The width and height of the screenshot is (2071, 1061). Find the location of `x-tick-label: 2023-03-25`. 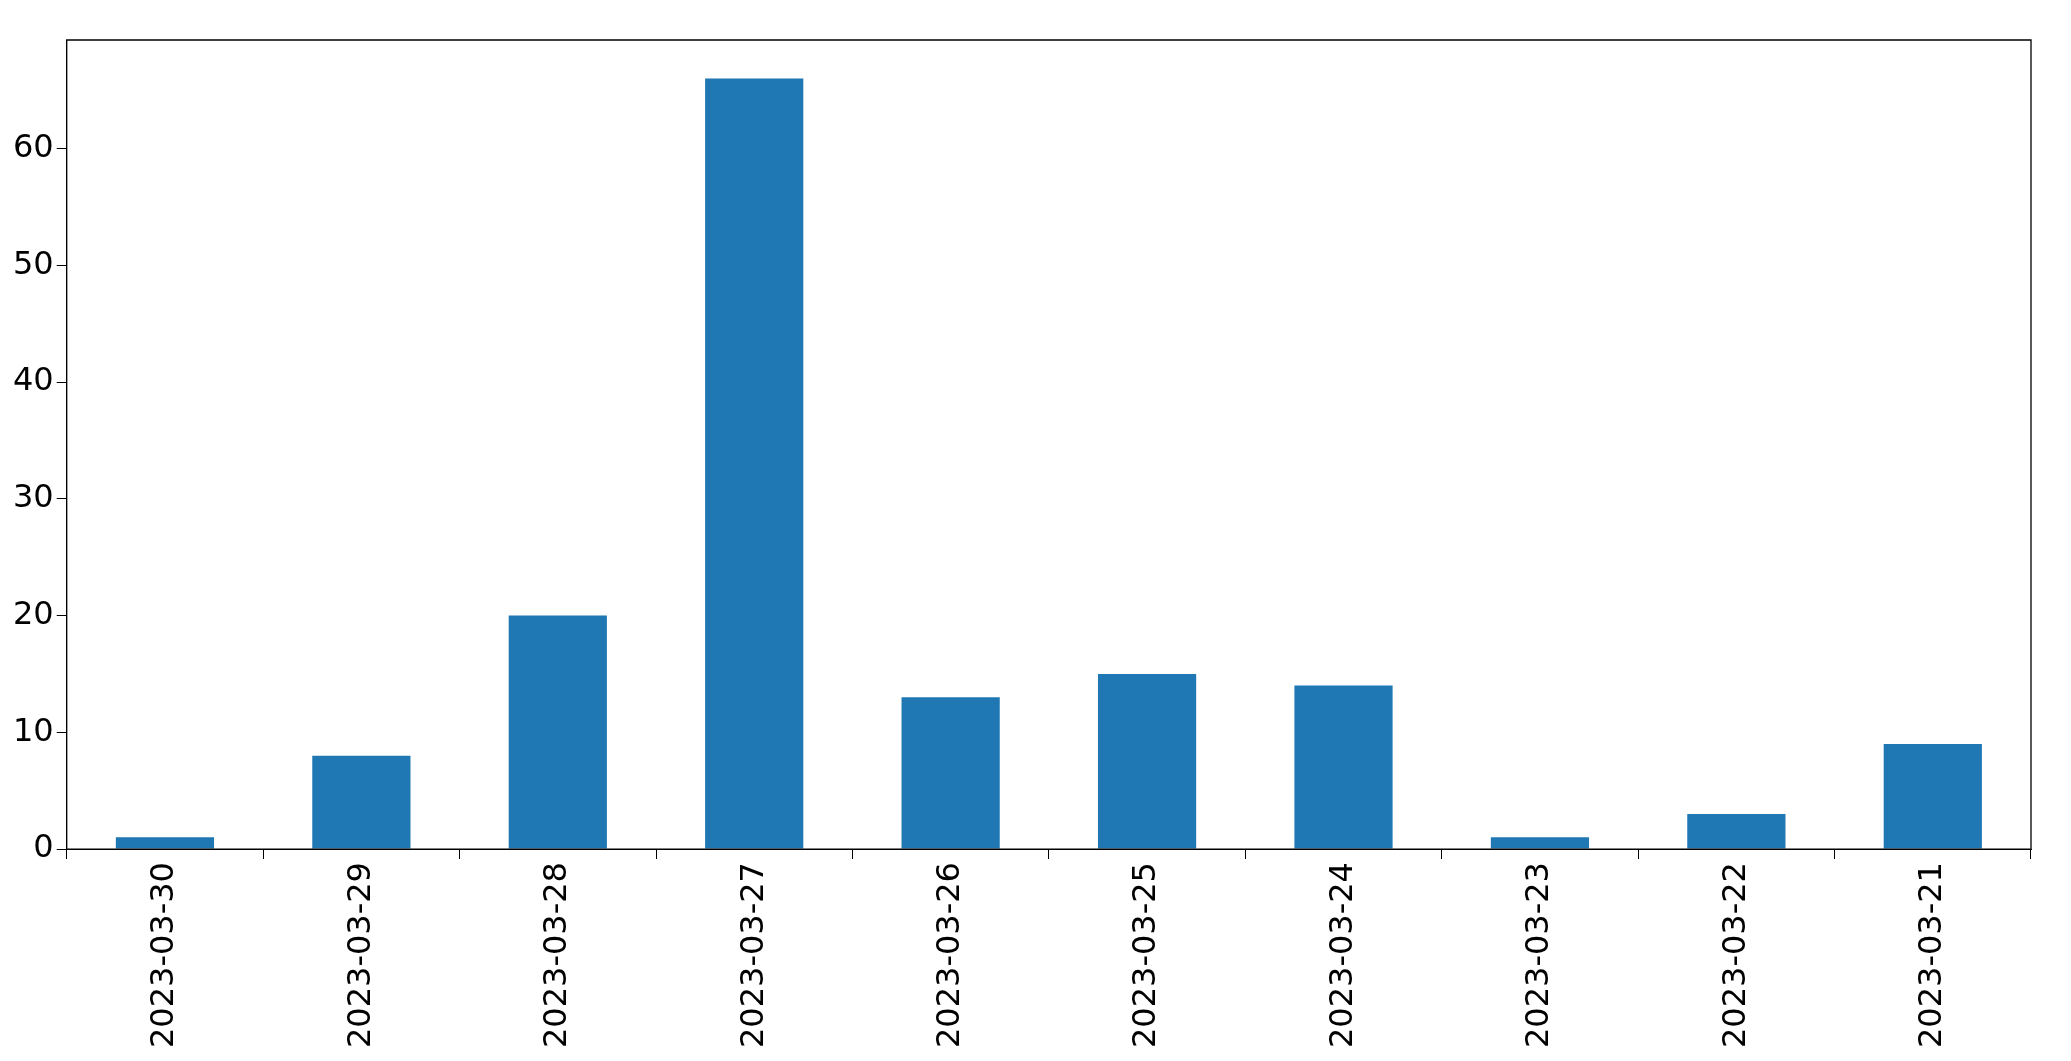

x-tick-label: 2023-03-25 is located at coordinates (1144, 955).